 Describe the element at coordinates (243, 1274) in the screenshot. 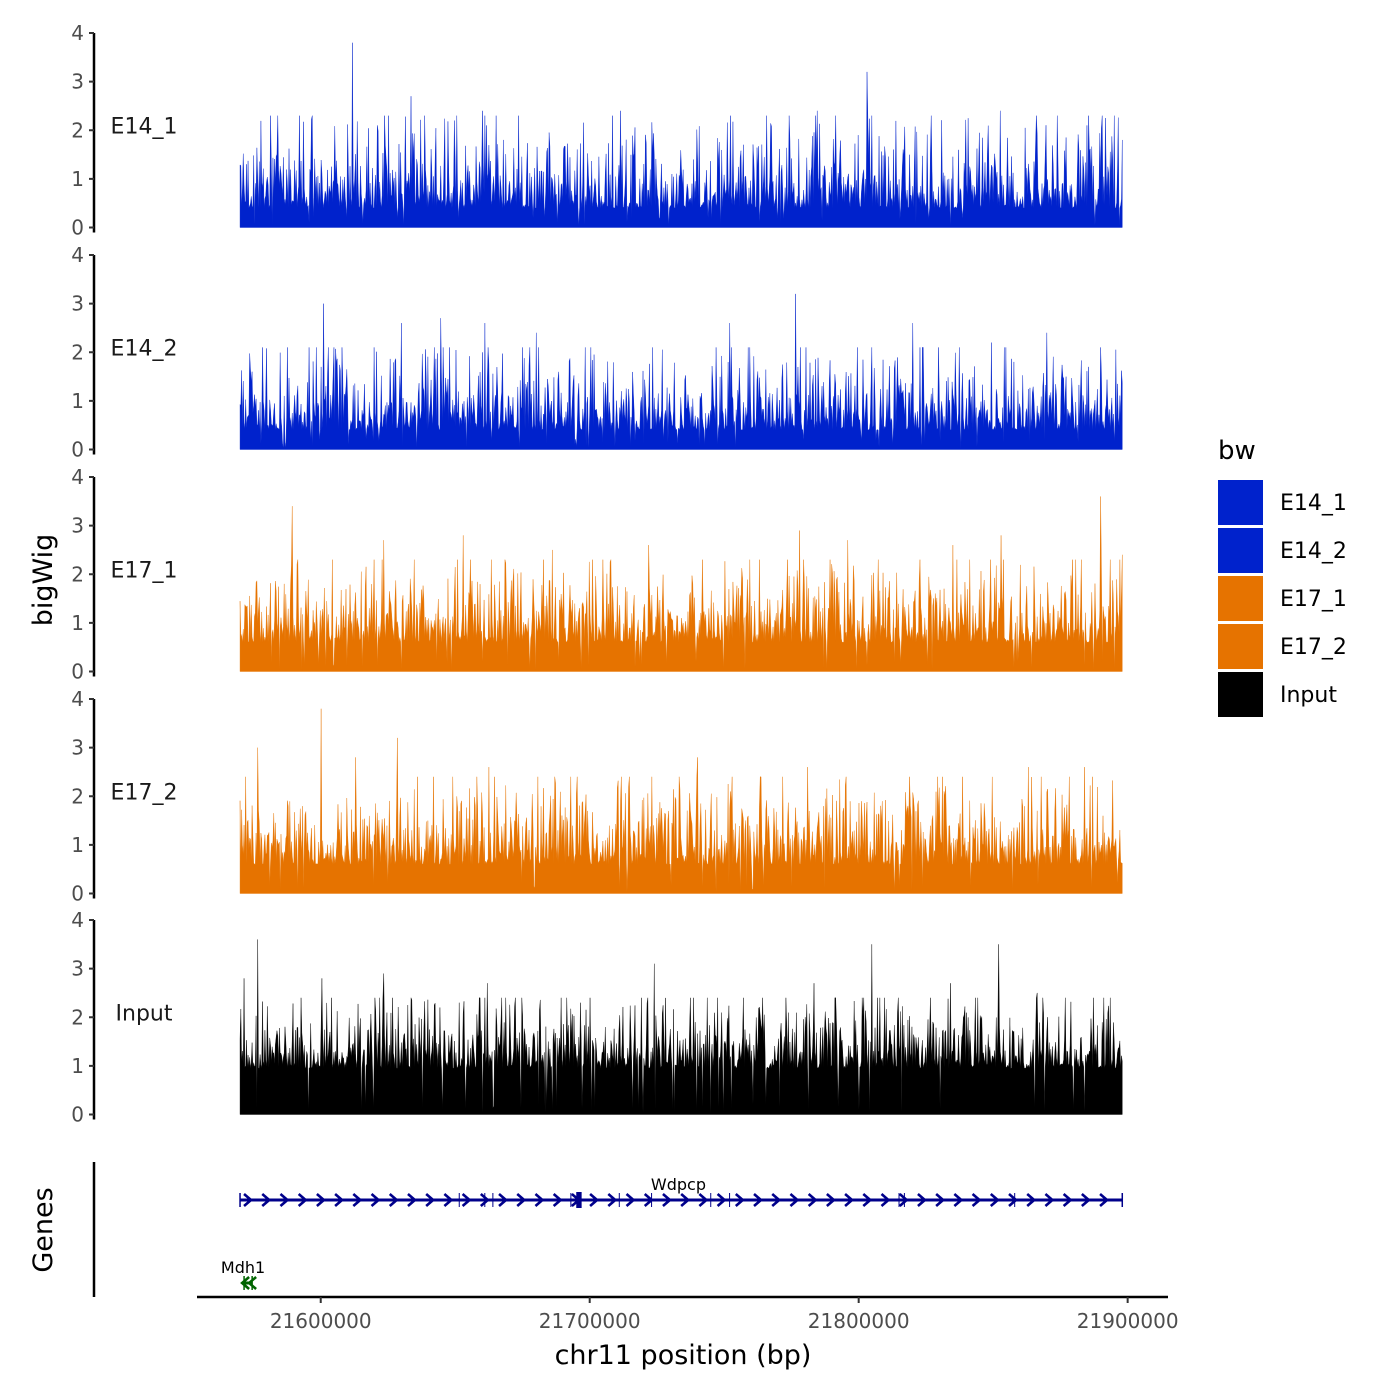

I see `gene-mdh1: Mdh1` at that location.